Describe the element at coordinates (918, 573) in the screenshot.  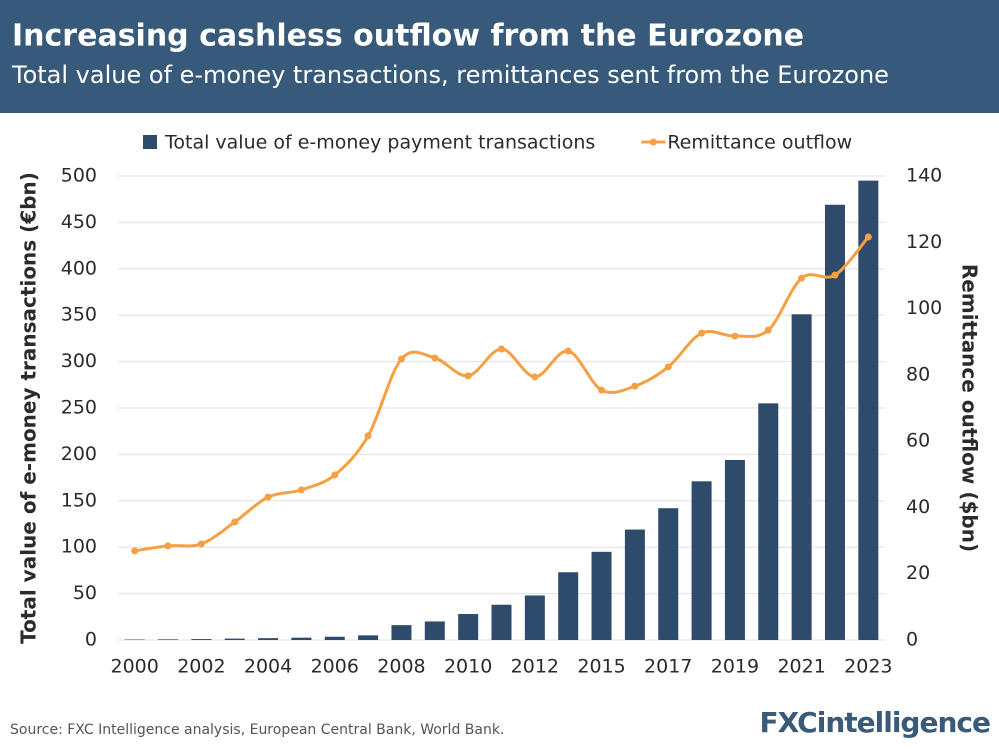
I see `y2-tick-label: 20` at that location.